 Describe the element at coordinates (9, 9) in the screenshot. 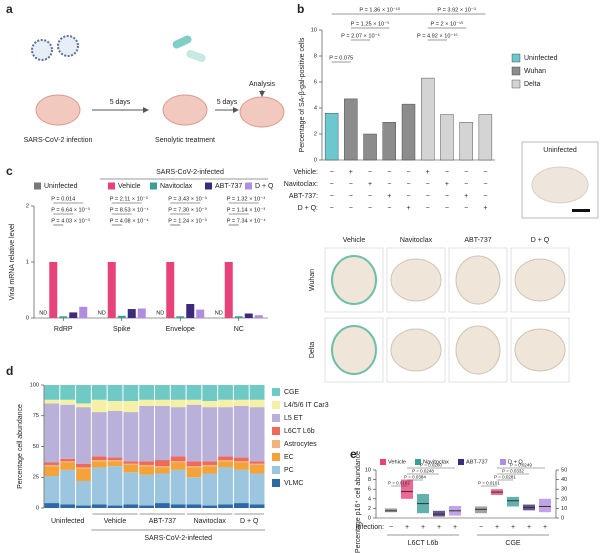

I see `panel-letter: a` at that location.